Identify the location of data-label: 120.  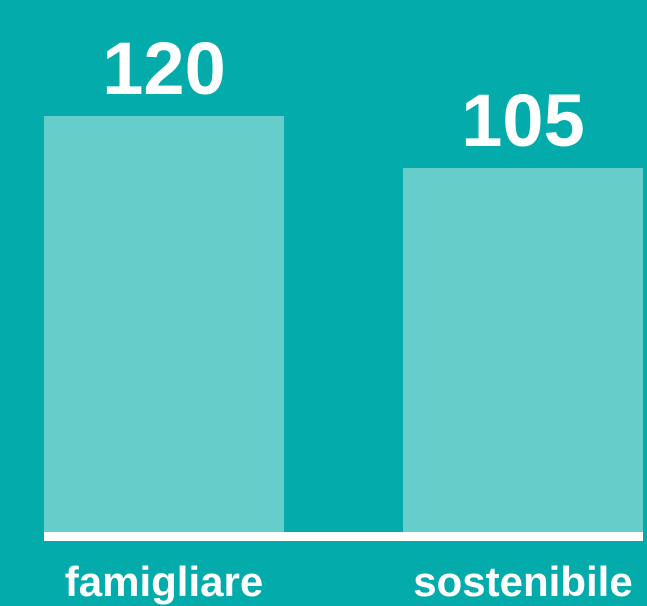
(163, 68).